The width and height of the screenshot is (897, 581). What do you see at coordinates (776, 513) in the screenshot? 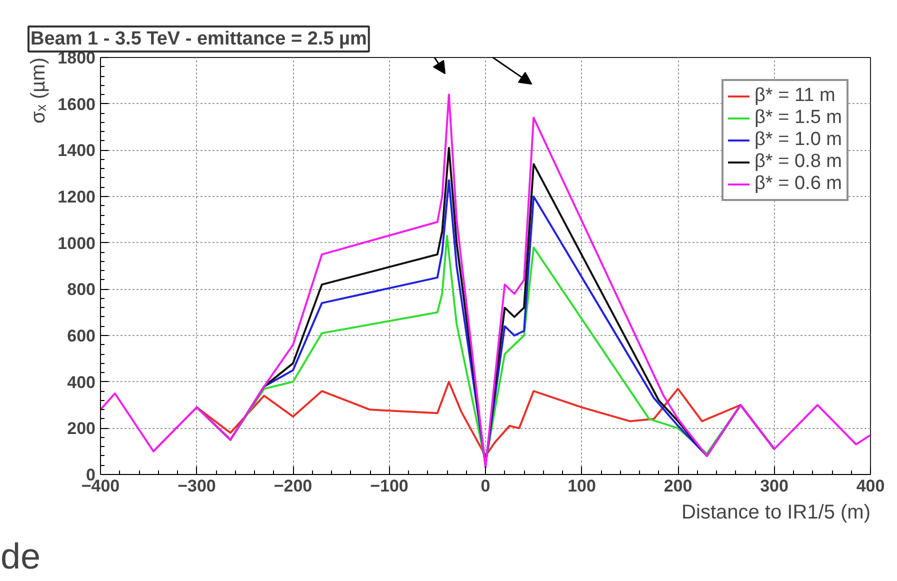
I see `x-axis-title: Distance to IR1/5 (m)` at bounding box center [776, 513].